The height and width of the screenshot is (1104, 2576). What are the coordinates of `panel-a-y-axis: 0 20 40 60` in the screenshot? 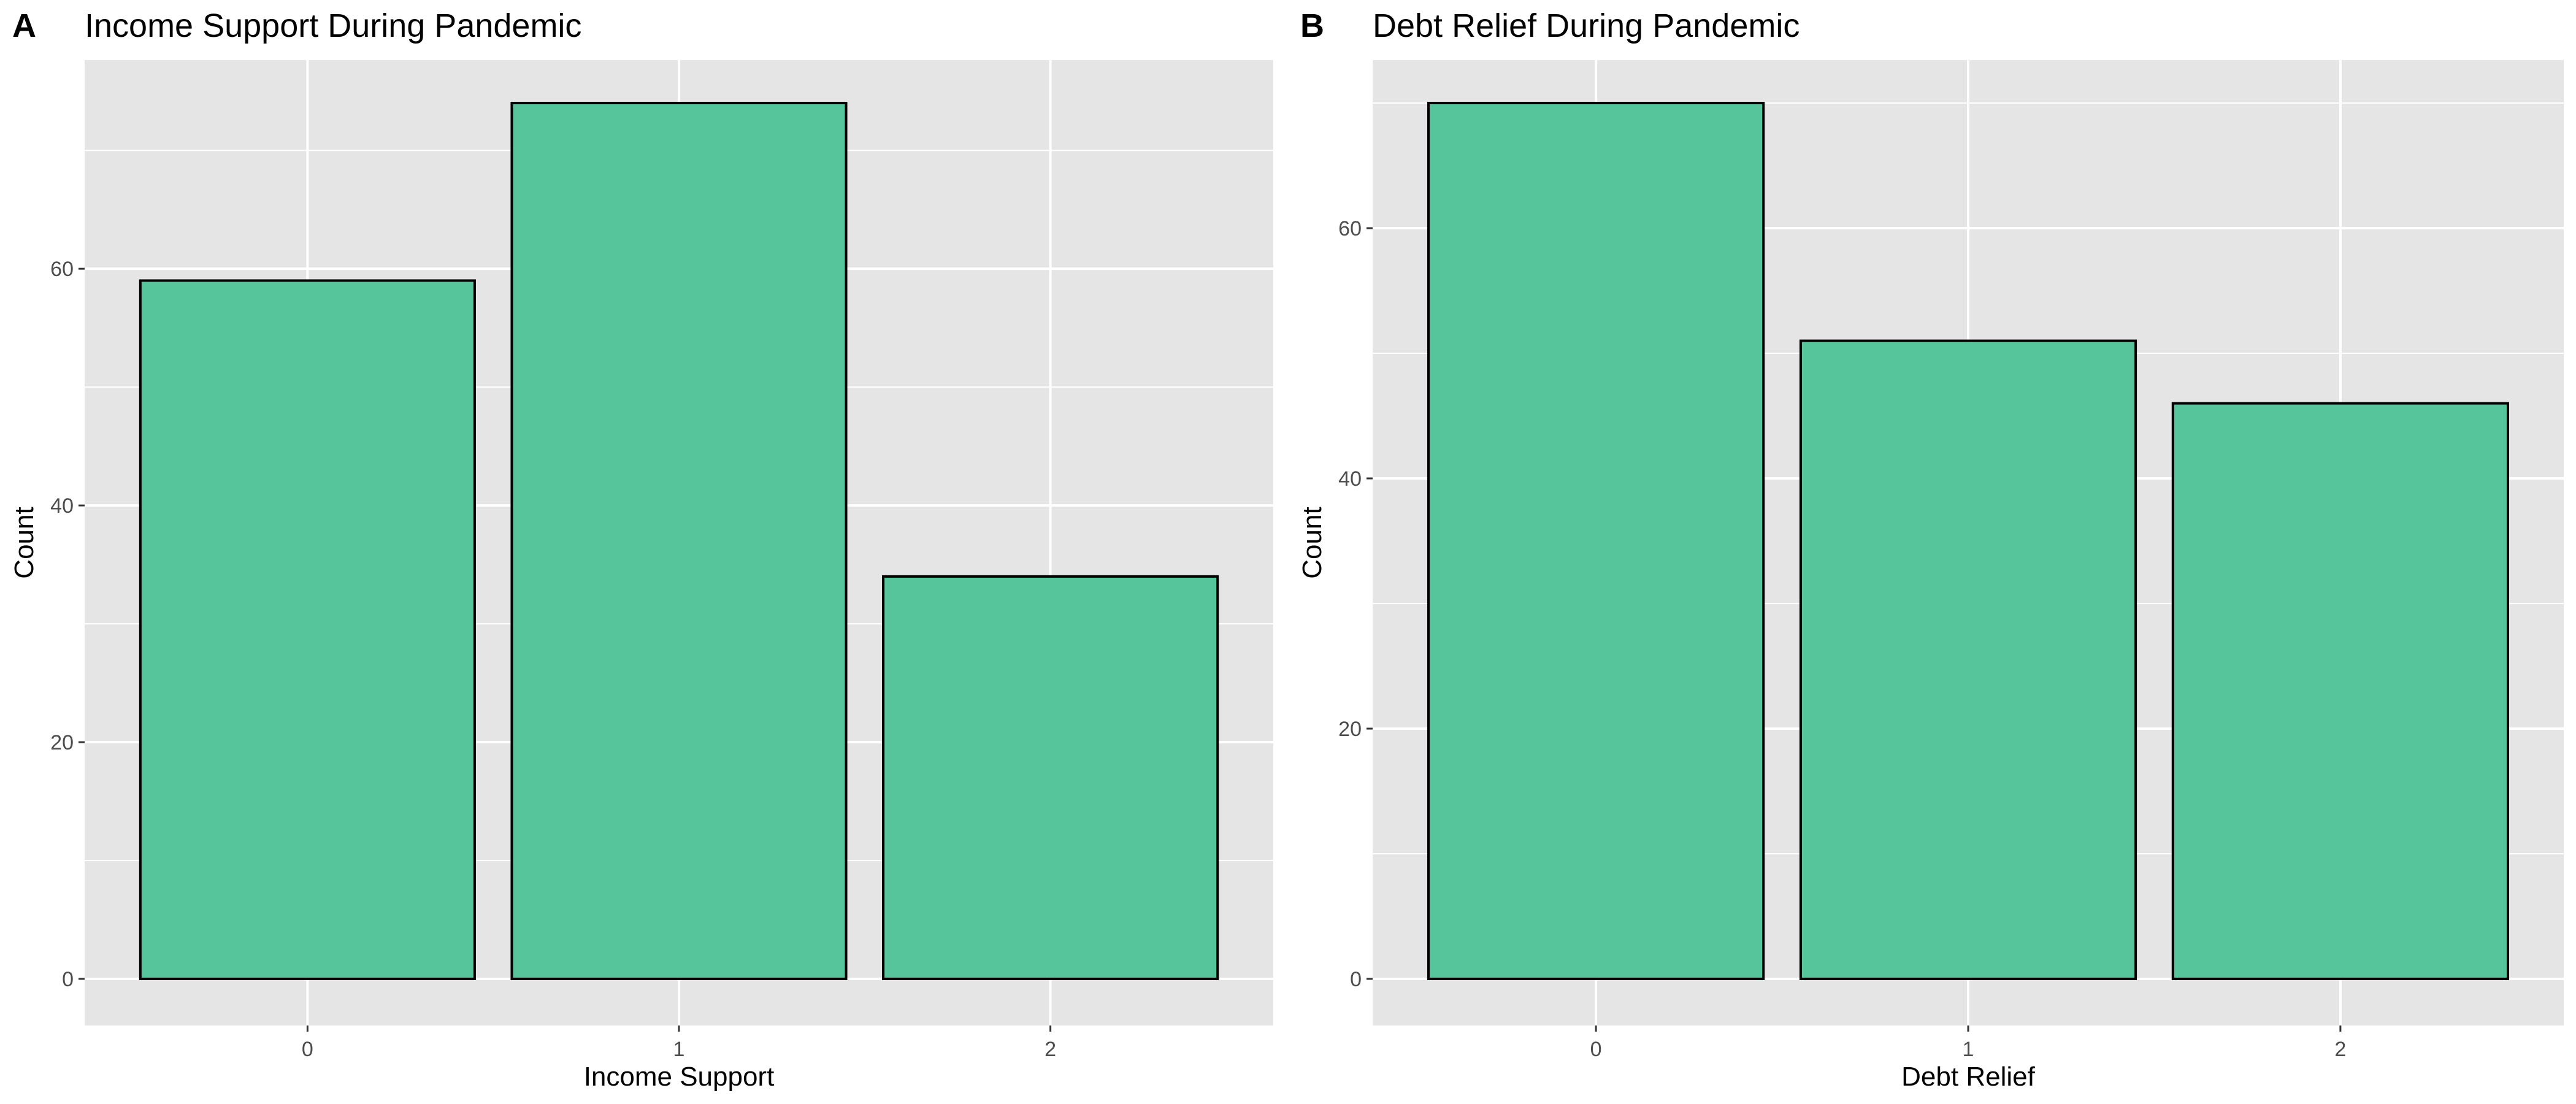 It's located at (67, 624).